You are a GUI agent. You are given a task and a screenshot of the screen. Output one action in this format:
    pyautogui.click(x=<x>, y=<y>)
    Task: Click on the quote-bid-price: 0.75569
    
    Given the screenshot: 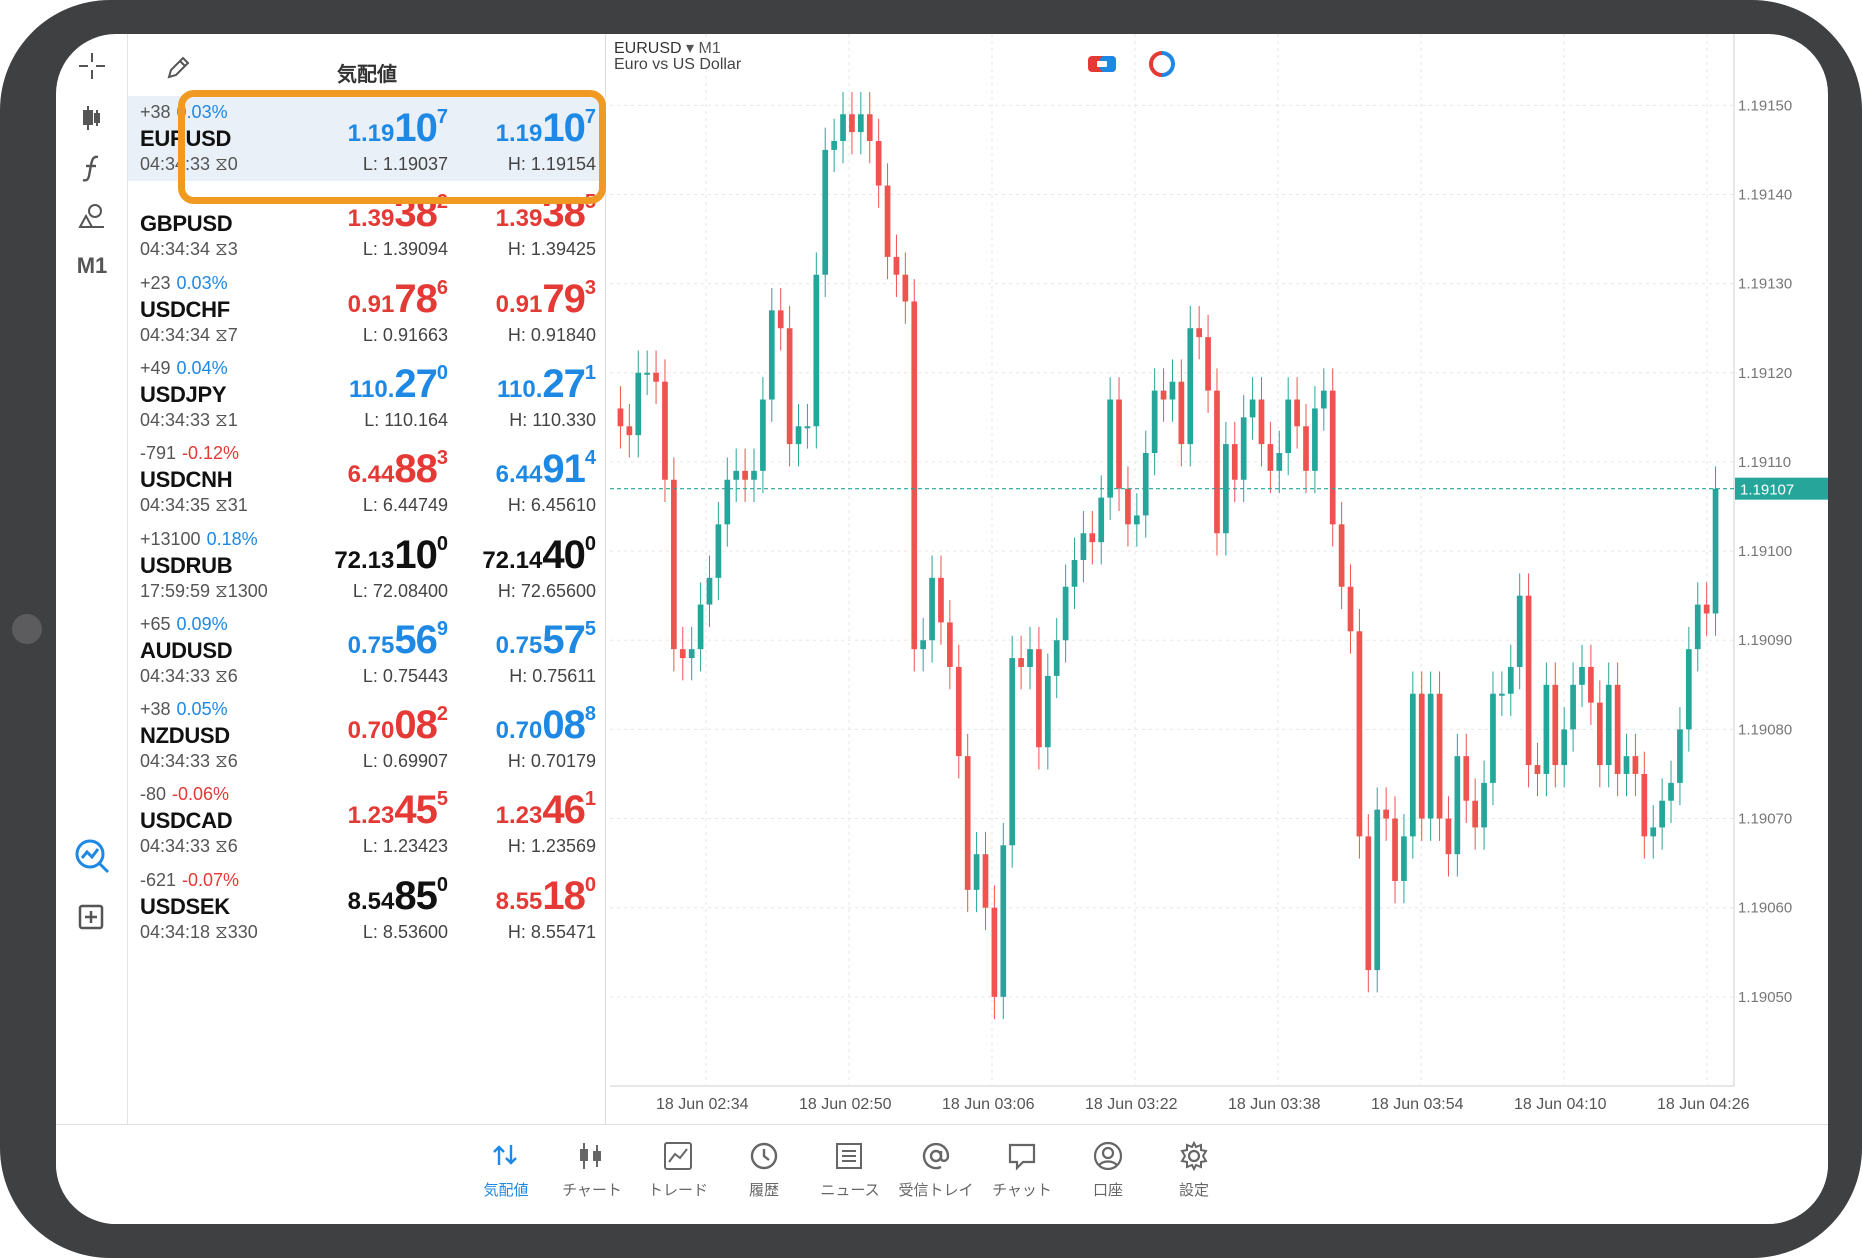 What is the action you would take?
    pyautogui.click(x=373, y=640)
    